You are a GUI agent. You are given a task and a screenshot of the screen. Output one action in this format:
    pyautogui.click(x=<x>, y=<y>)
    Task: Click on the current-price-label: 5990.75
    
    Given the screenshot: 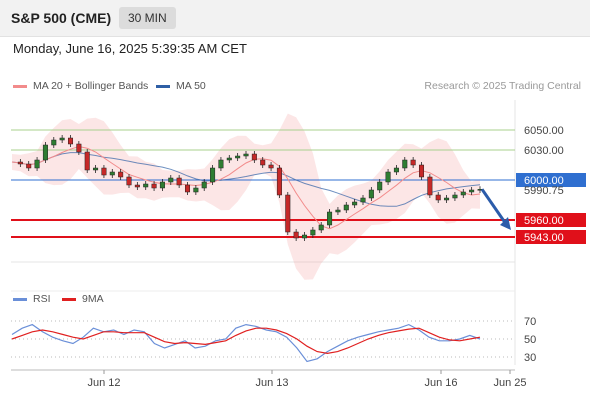 What is the action you would take?
    pyautogui.click(x=544, y=191)
    